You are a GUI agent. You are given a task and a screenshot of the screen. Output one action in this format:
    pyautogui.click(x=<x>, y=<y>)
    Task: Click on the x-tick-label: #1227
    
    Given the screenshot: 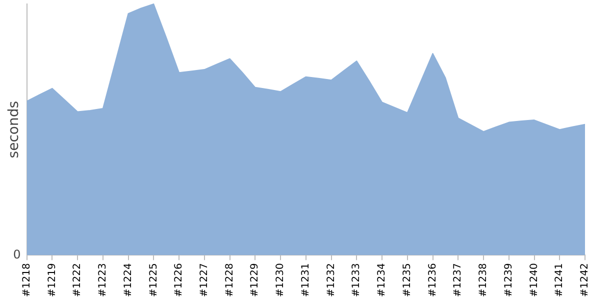 What is the action you would take?
    pyautogui.click(x=204, y=280)
    